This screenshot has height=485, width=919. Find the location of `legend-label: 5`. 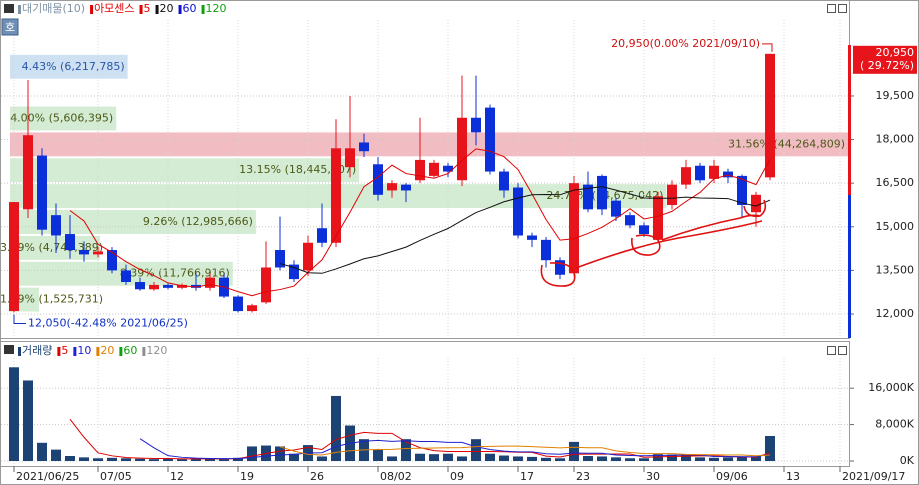

legend-label: 5 is located at coordinates (64, 350).